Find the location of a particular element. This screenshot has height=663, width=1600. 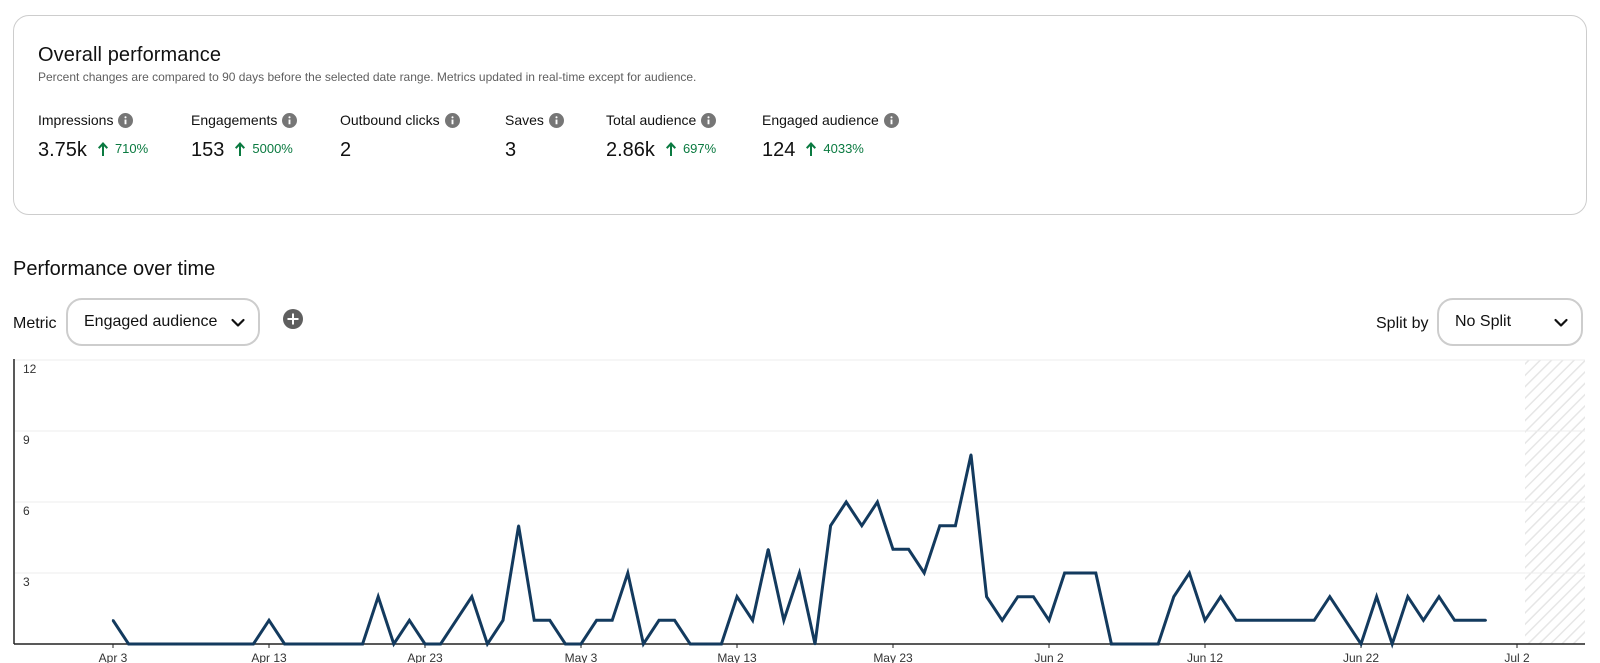

metric-select-value: Engaged audience is located at coordinates (151, 321).